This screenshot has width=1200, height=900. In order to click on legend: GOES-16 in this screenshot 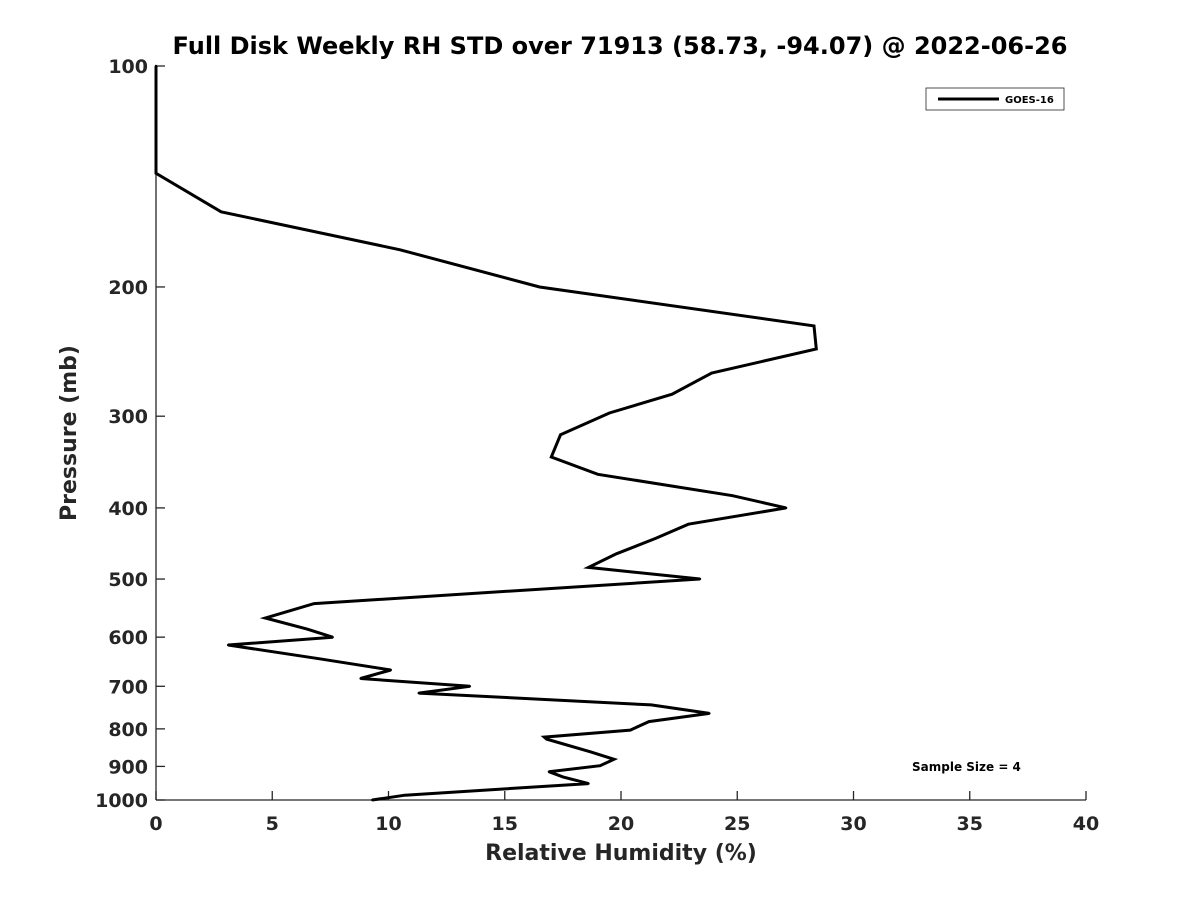, I will do `click(995, 99)`.